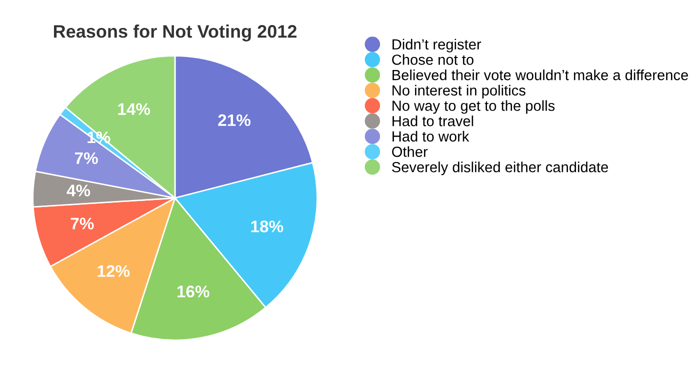 This screenshot has height=370, width=700. What do you see at coordinates (175, 33) in the screenshot?
I see `chart-title: Reasons for Not Voting 2012` at bounding box center [175, 33].